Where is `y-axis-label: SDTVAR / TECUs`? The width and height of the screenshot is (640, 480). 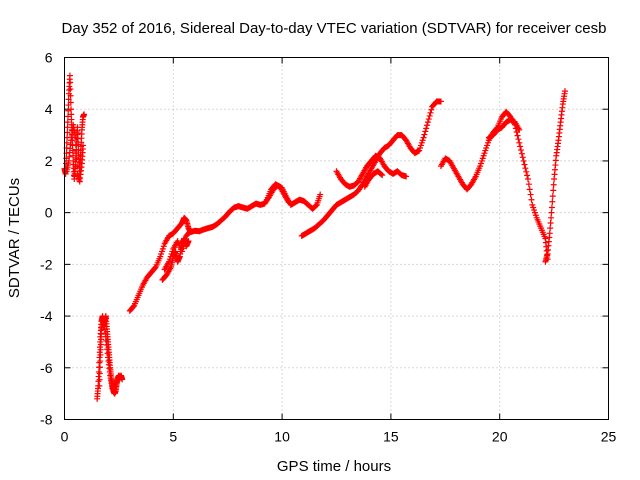
y-axis-label: SDTVAR / TECUs is located at coordinates (14, 238).